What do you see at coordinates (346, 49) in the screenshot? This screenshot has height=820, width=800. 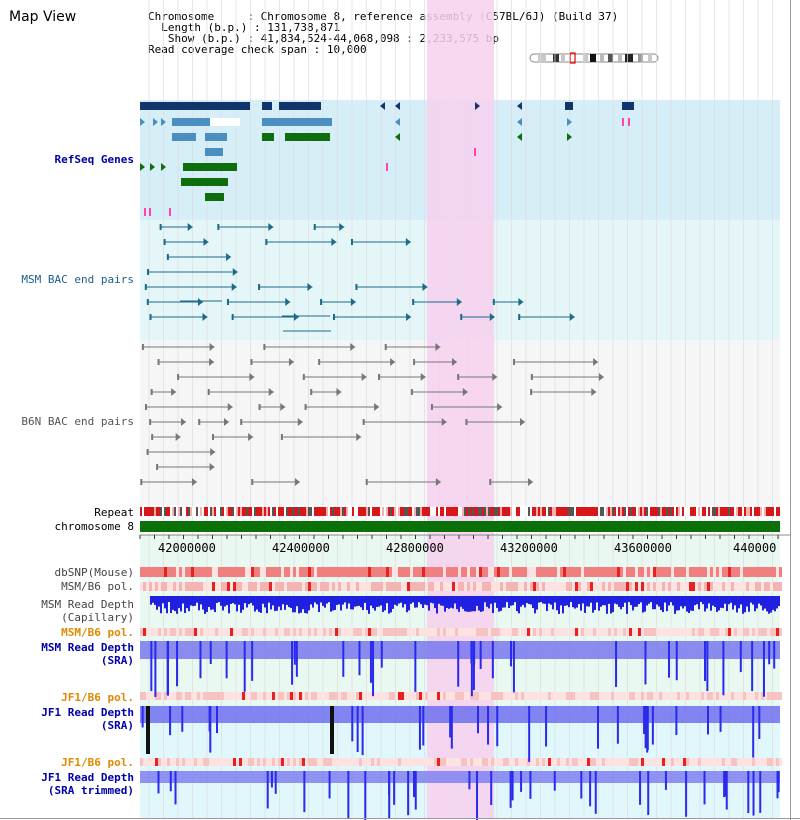 I see `info-span-value: 10,000` at bounding box center [346, 49].